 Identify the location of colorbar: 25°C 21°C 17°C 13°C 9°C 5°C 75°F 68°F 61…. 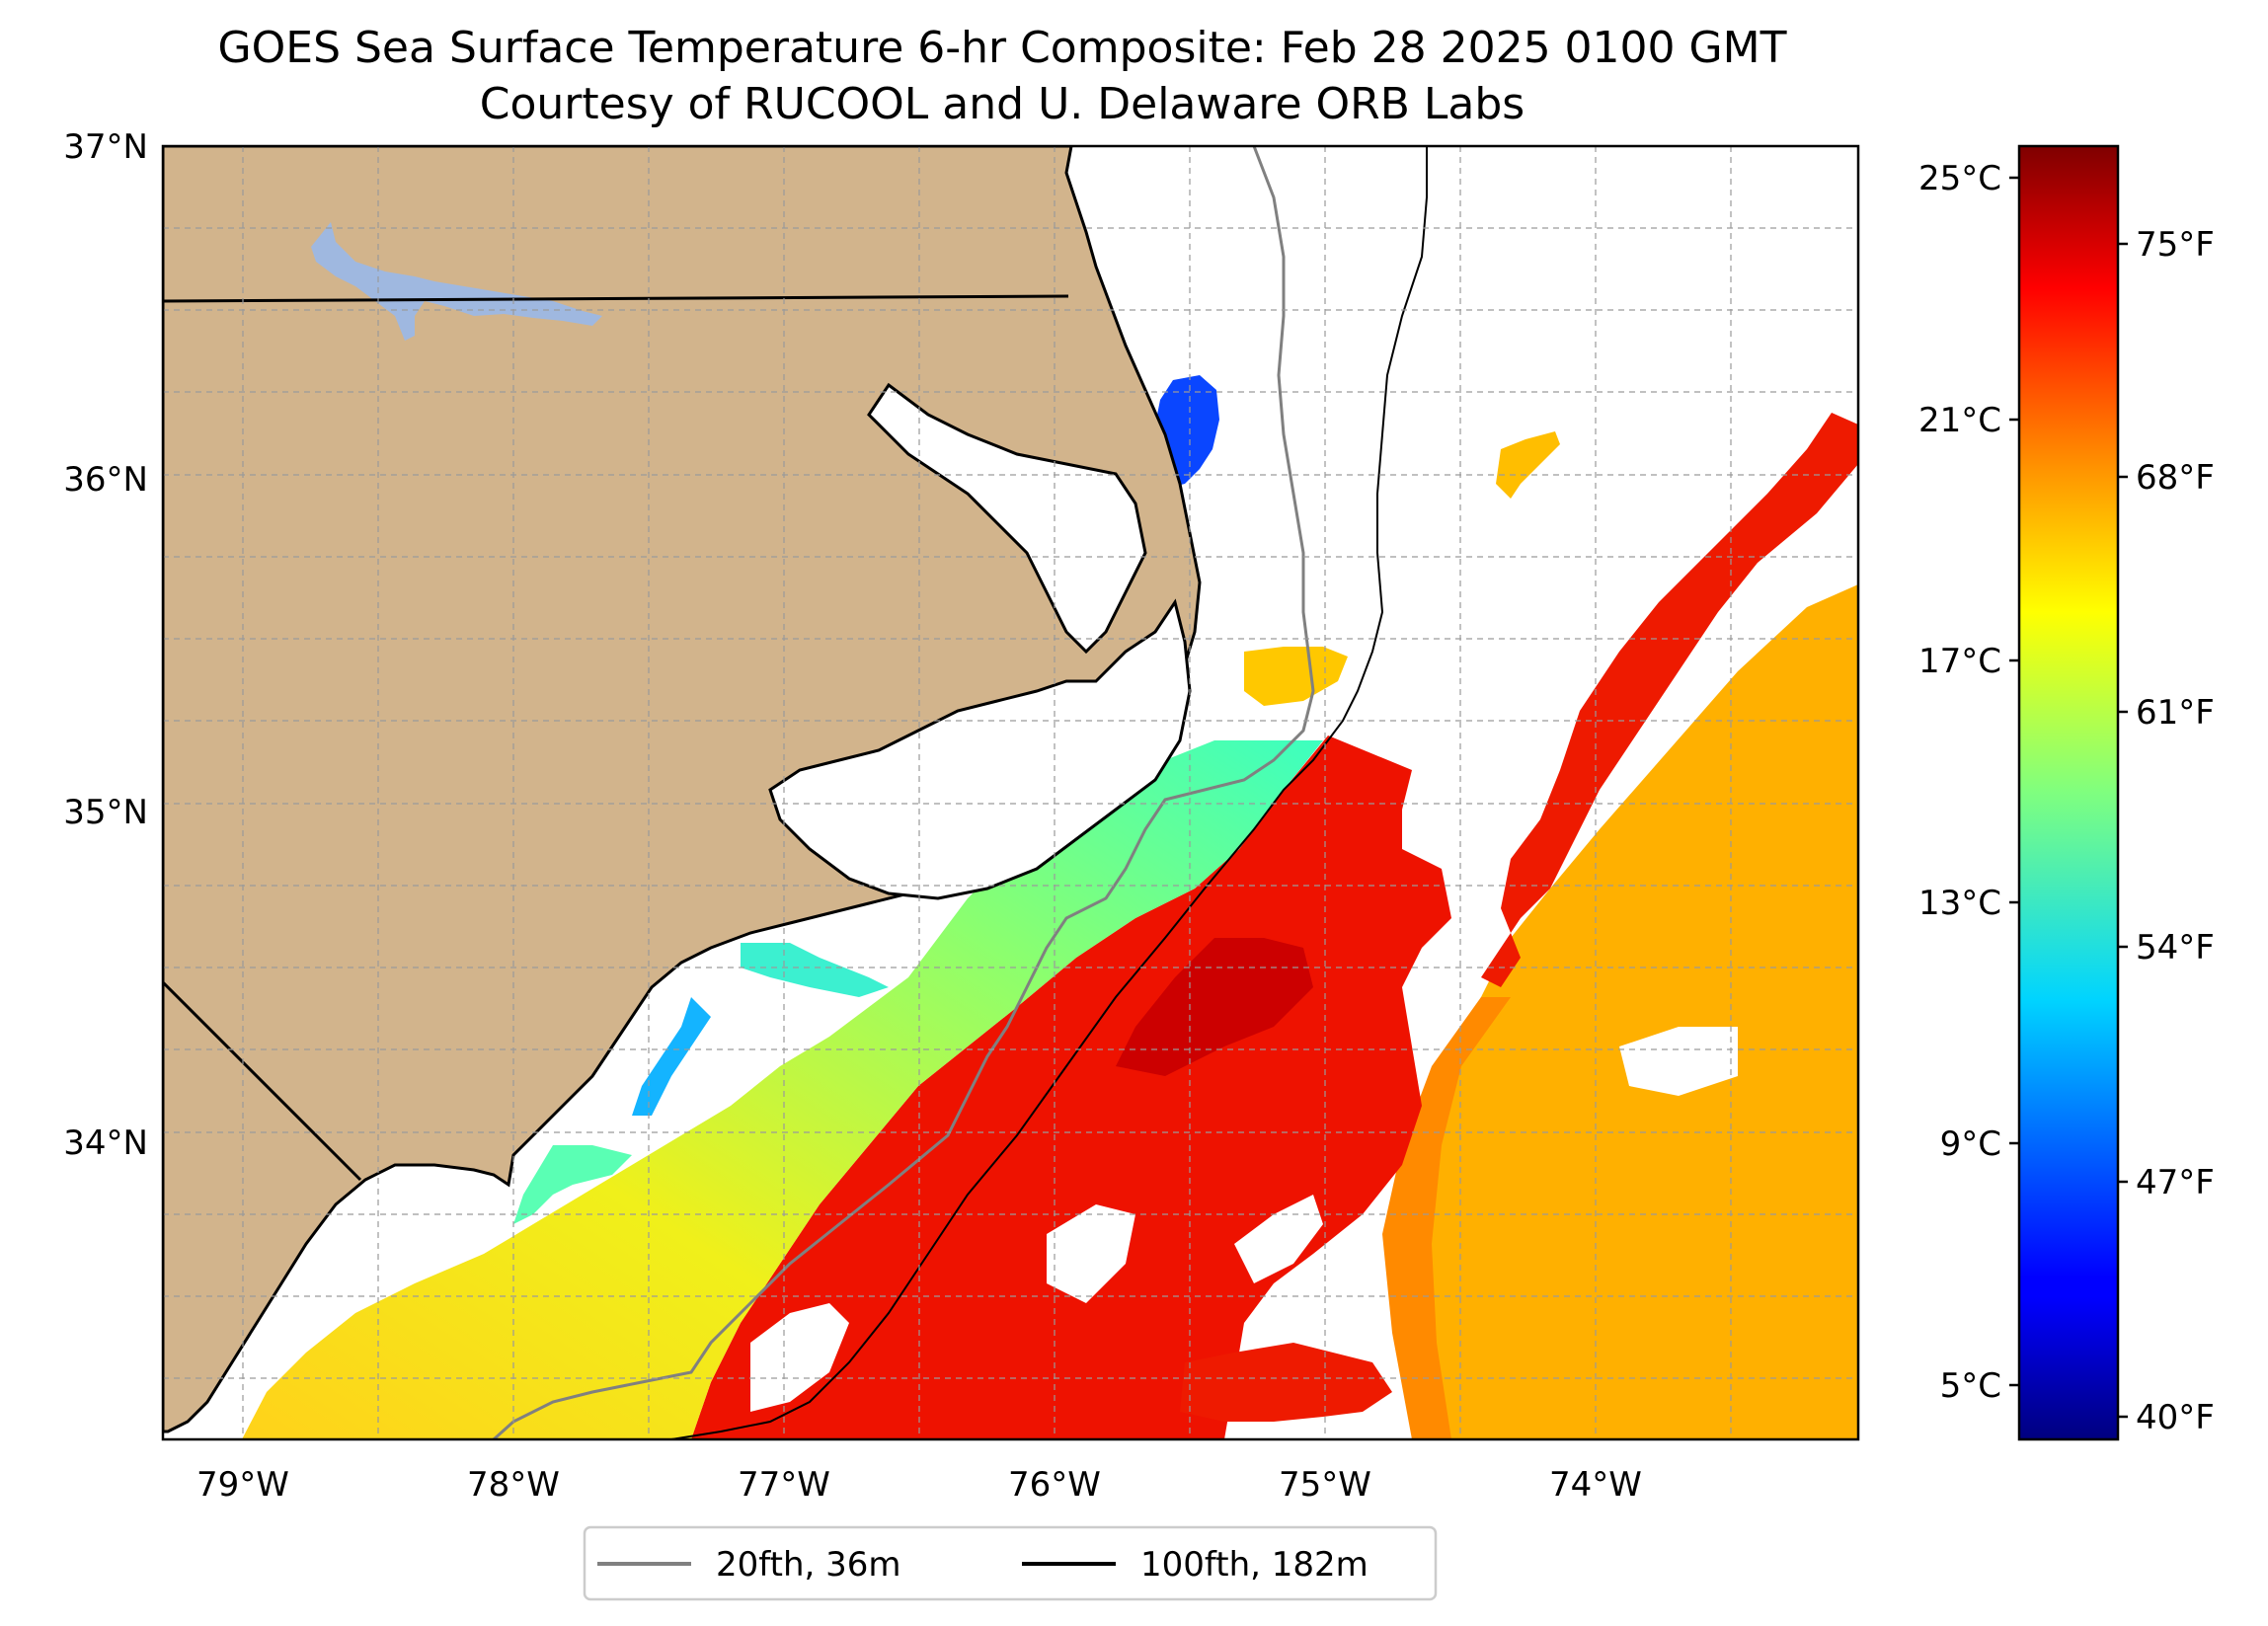
(2066, 792).